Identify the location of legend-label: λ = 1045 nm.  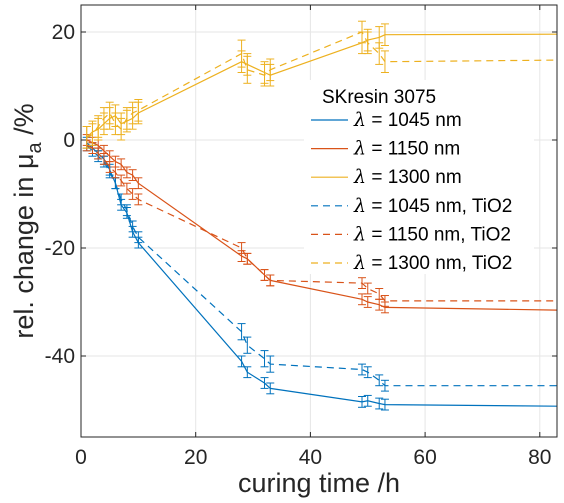
(407, 120).